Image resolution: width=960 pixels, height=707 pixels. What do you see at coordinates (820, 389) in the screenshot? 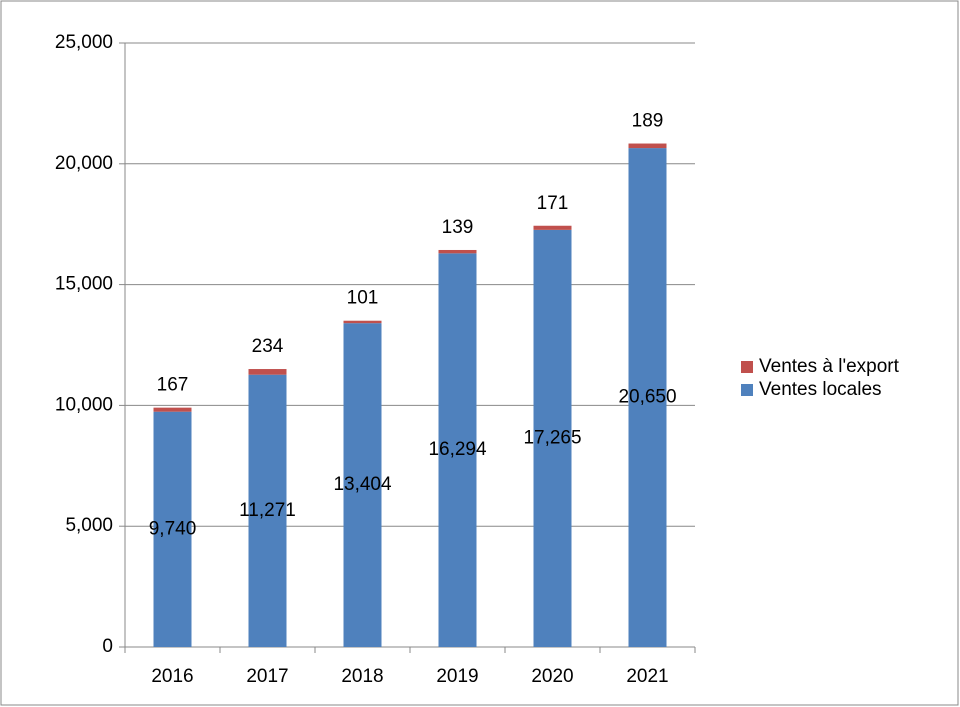
I see `legend-label: Ventes locales` at bounding box center [820, 389].